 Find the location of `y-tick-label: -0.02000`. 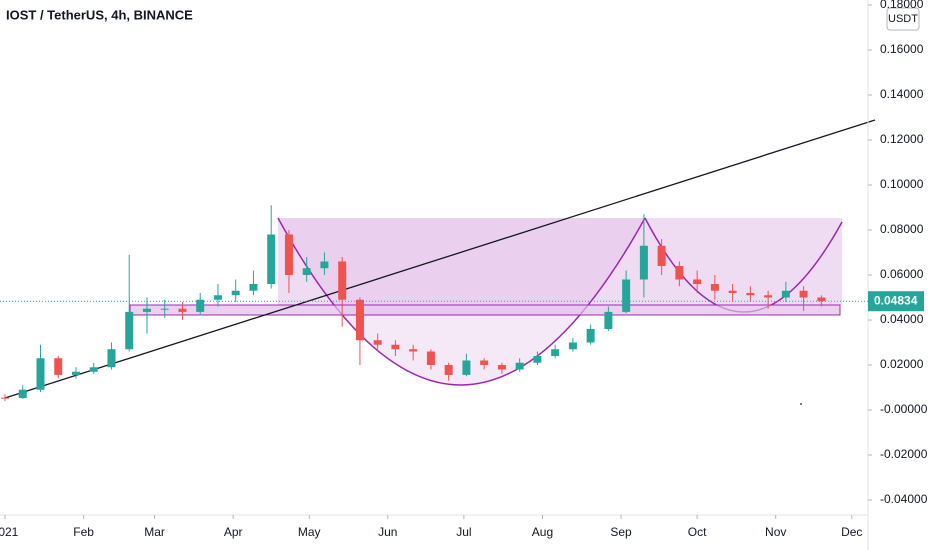

y-tick-label: -0.02000 is located at coordinates (904, 454).